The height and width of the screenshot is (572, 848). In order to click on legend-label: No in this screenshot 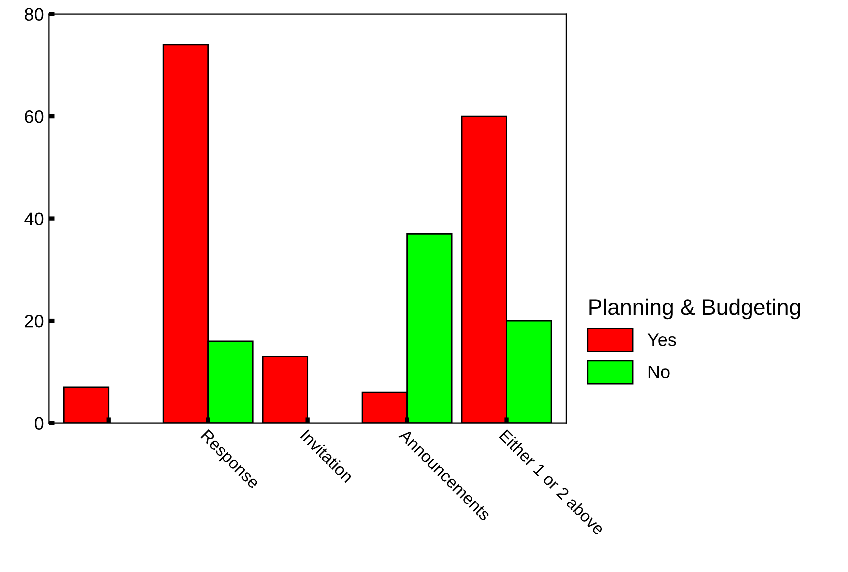, I will do `click(659, 372)`.